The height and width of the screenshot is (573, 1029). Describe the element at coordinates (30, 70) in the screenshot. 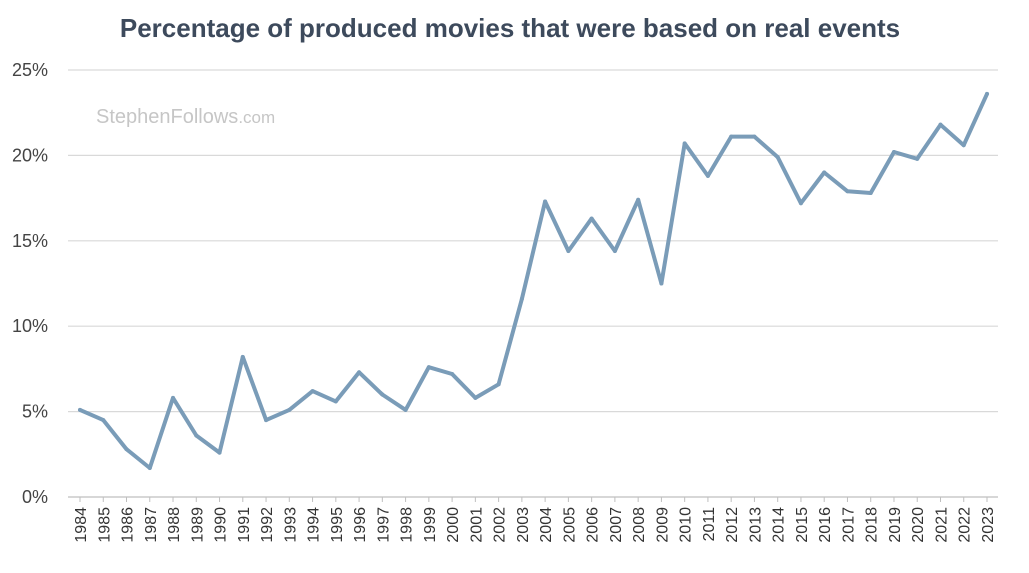

I see `y-tick-label: 25%` at that location.